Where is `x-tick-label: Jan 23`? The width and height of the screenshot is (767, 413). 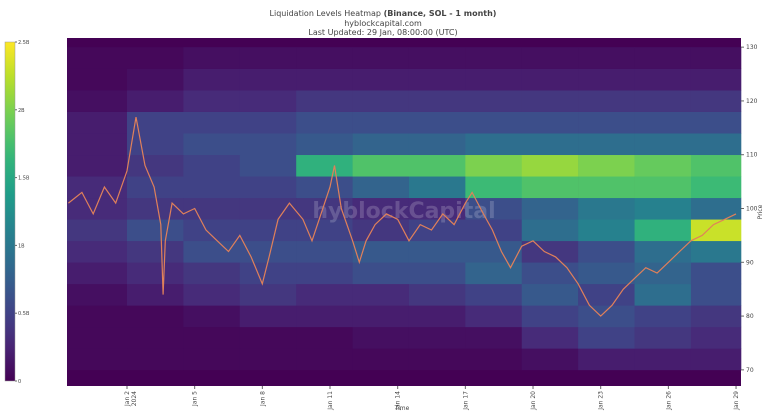 x-tick-label: Jan 23 is located at coordinates (601, 401).